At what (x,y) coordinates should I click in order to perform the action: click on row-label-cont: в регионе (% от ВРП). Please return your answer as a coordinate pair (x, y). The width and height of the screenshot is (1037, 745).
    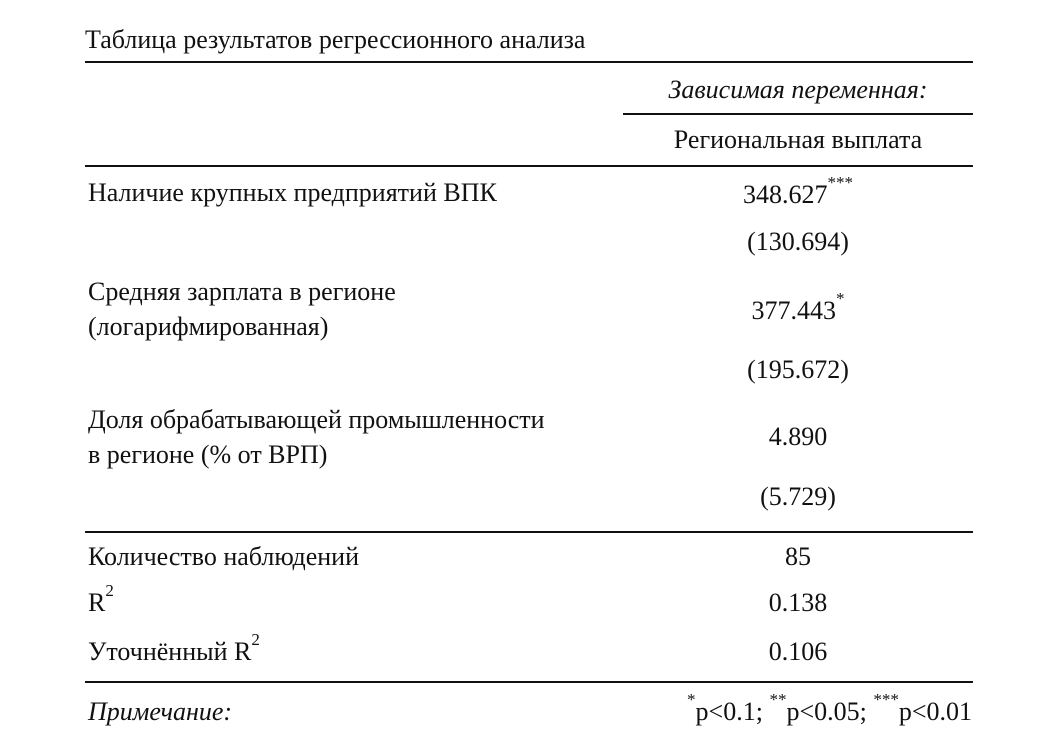
    Looking at the image, I should click on (208, 454).